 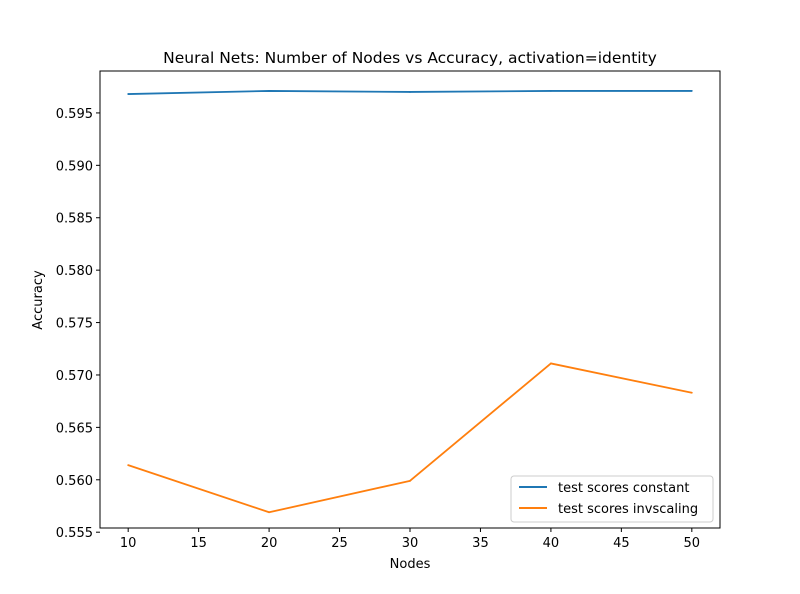 I want to click on x-axis-label: Nodes, so click(x=410, y=564).